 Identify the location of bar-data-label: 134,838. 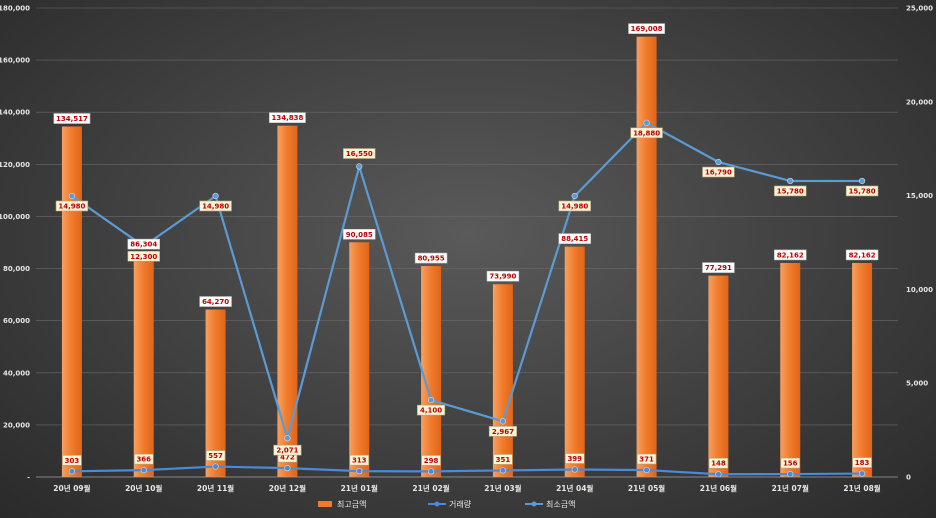
(287, 118).